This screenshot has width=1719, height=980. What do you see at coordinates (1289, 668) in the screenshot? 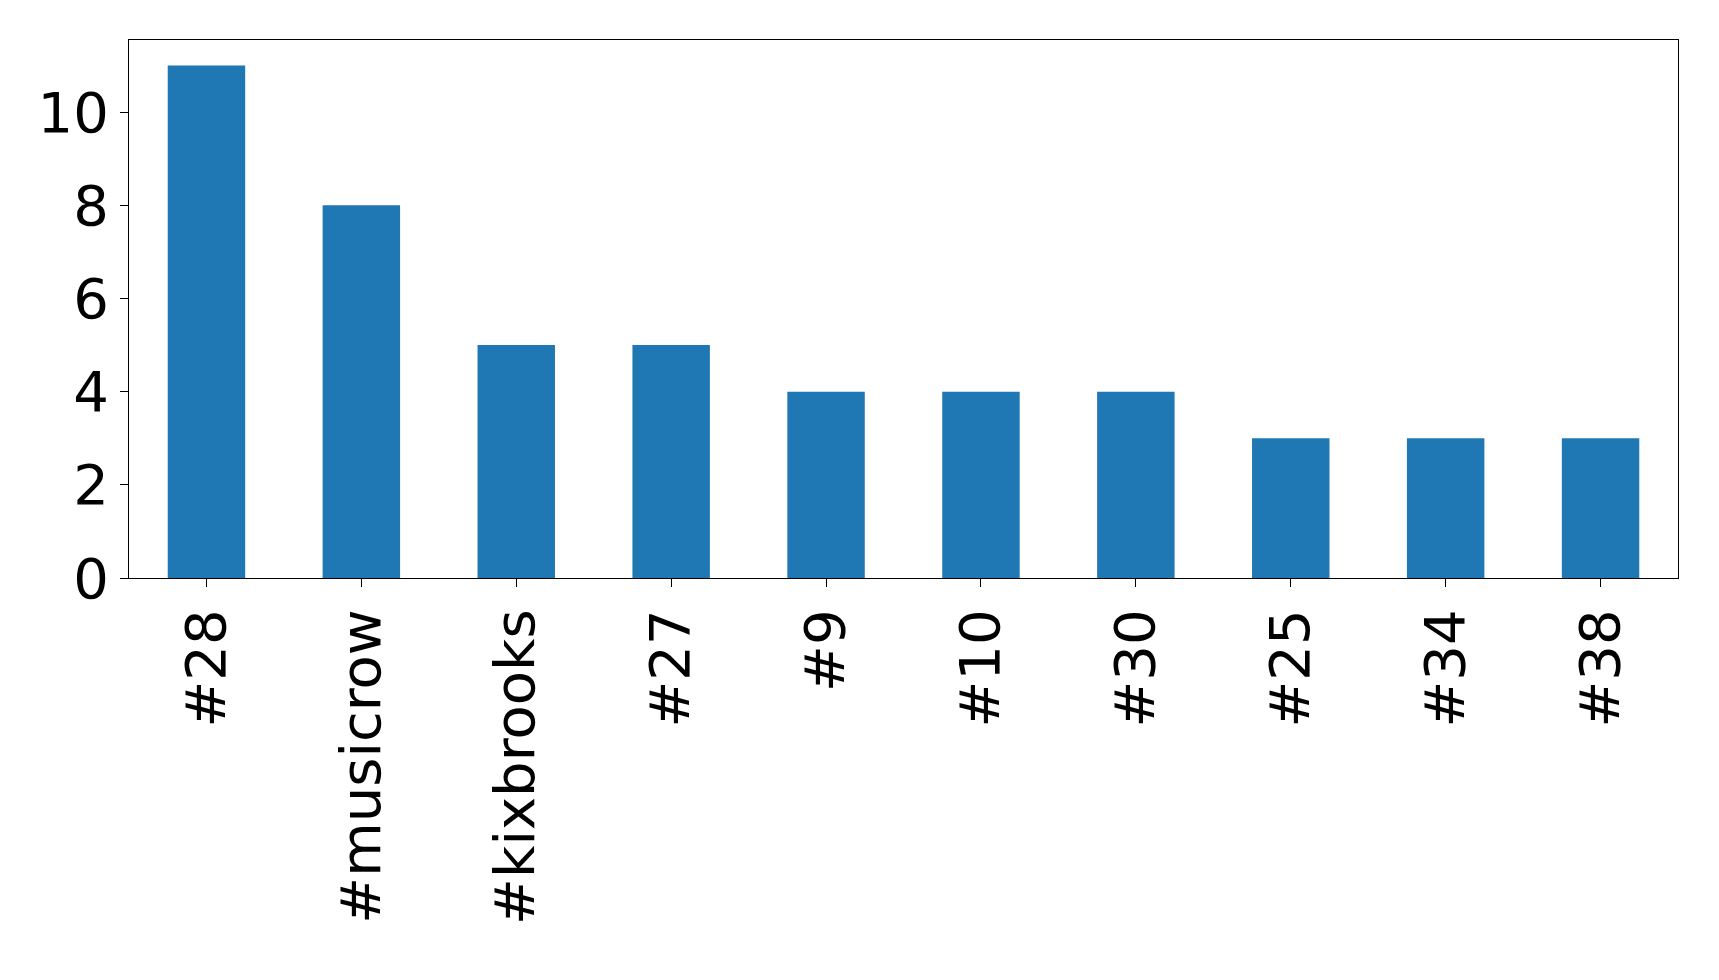
I see `x-tick-label: #25` at bounding box center [1289, 668].